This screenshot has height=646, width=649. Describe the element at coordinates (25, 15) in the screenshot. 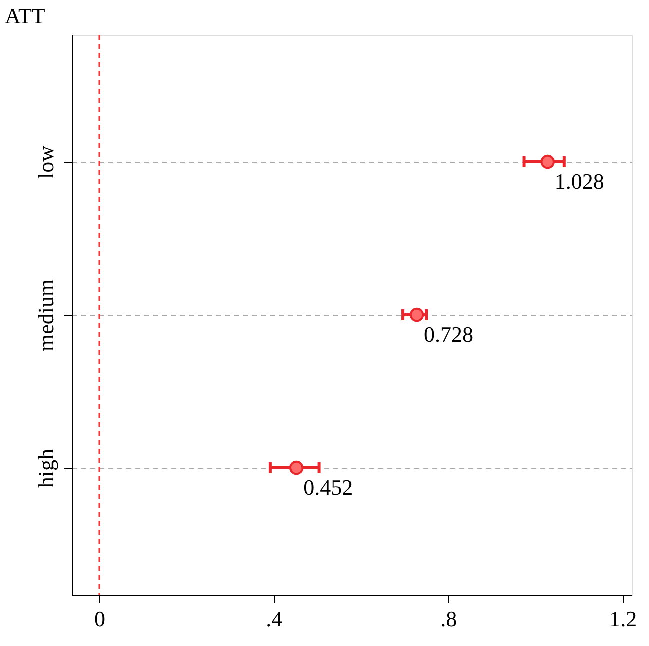

I see `chart-title: ATT` at that location.